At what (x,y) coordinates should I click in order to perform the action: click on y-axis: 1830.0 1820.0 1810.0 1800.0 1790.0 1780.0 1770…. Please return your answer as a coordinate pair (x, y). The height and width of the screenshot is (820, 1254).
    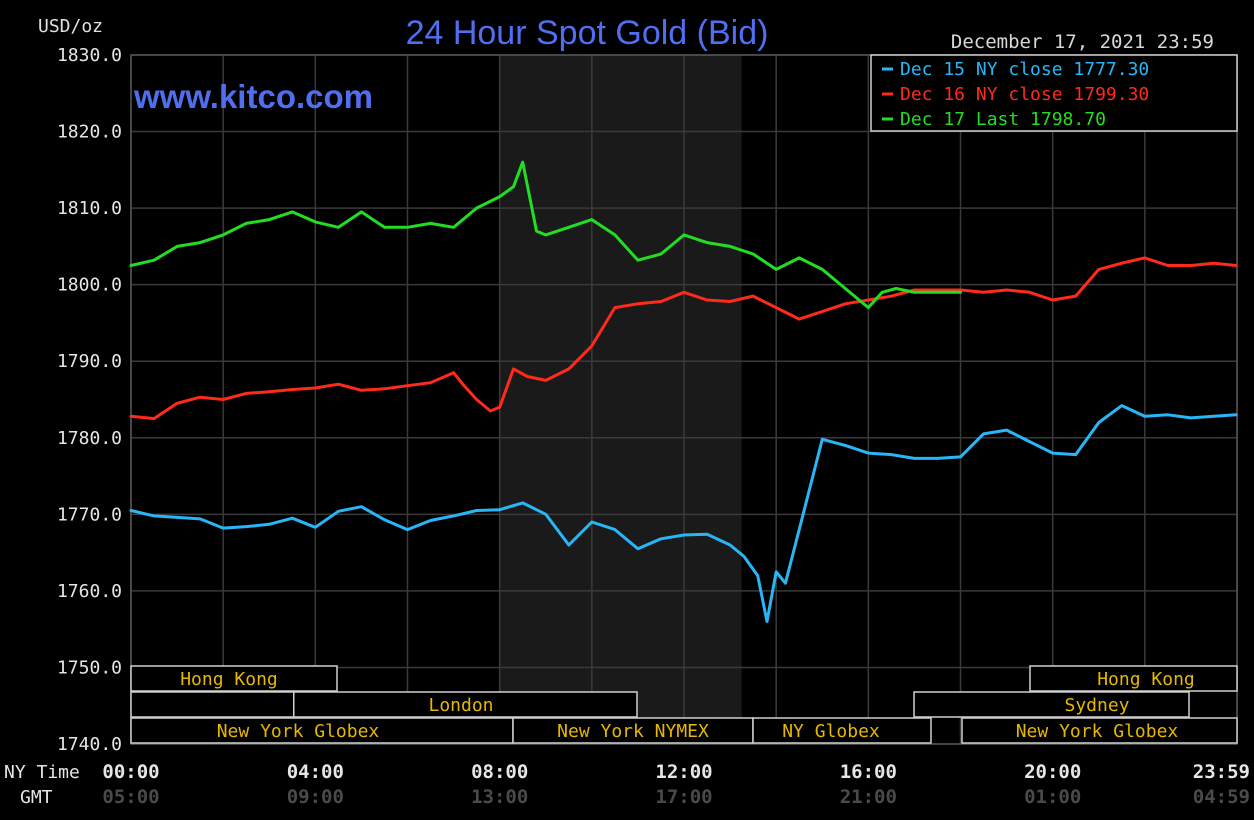
    Looking at the image, I should click on (89, 400).